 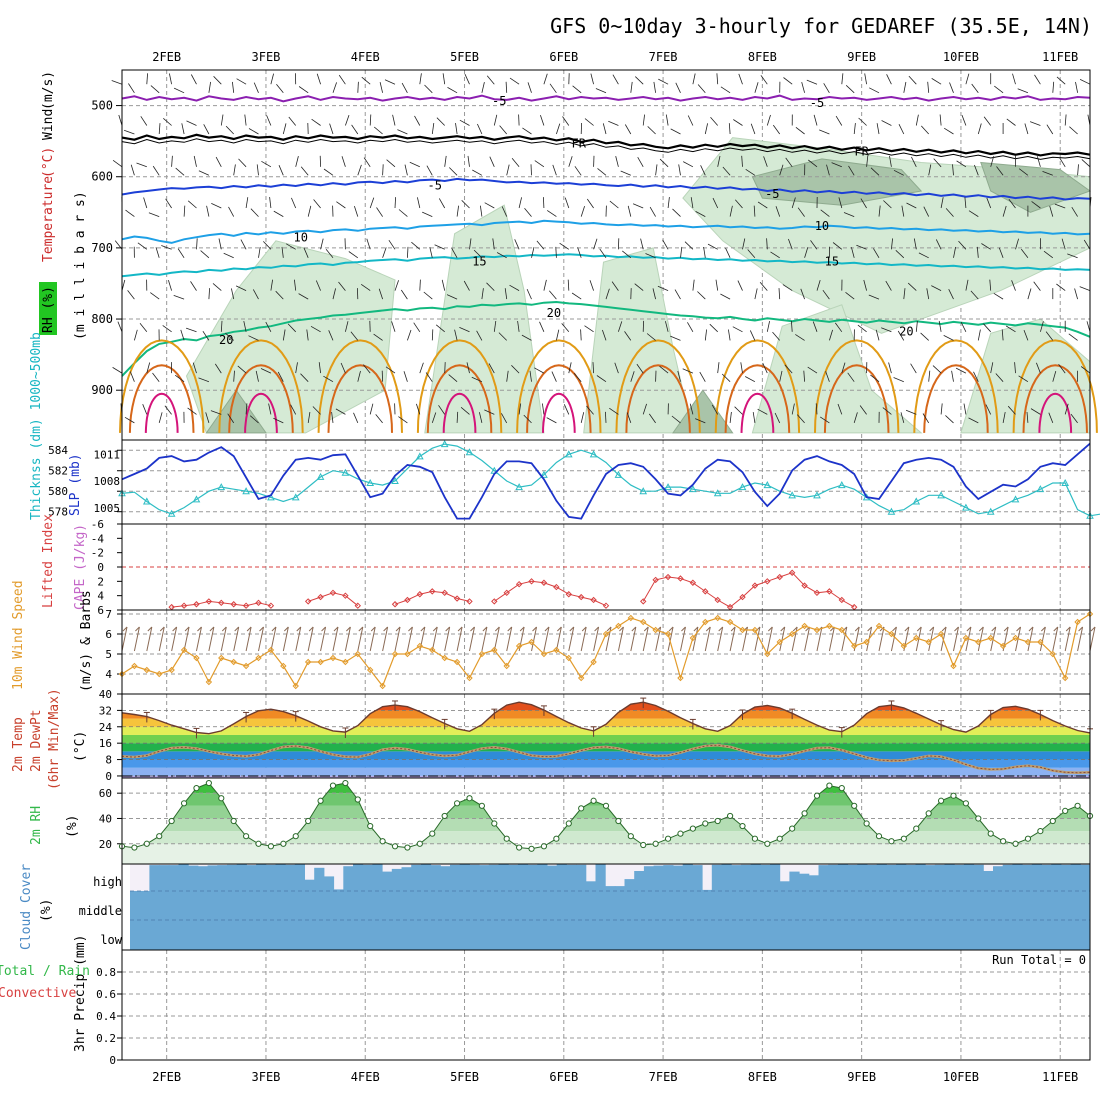 What do you see at coordinates (606, 145) in the screenshot?
I see `isotherm-FR` at bounding box center [606, 145].